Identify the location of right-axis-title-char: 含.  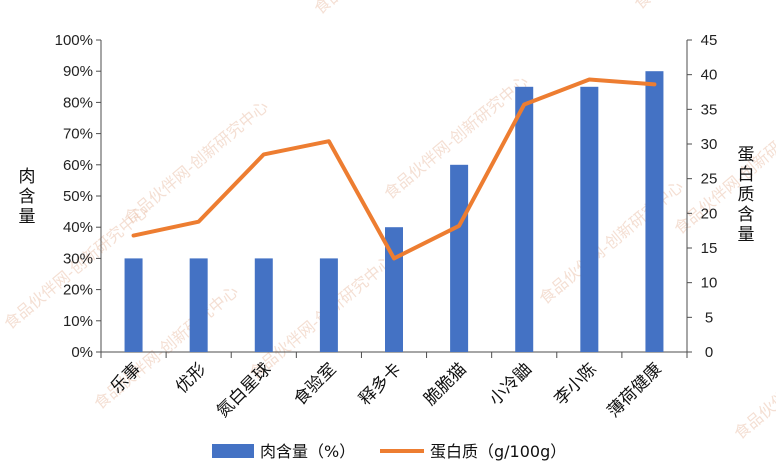
(746, 215).